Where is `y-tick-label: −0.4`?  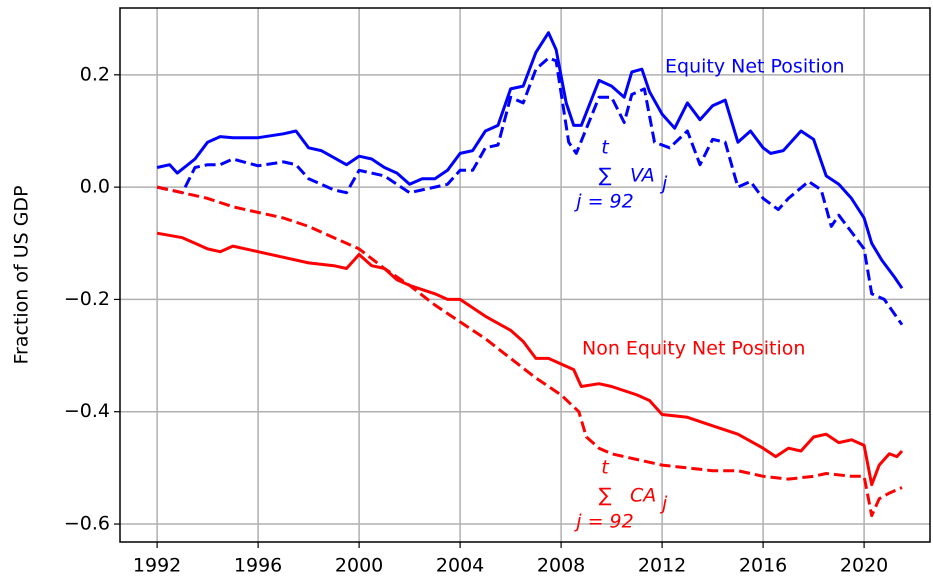 y-tick-label: −0.4 is located at coordinates (87, 411).